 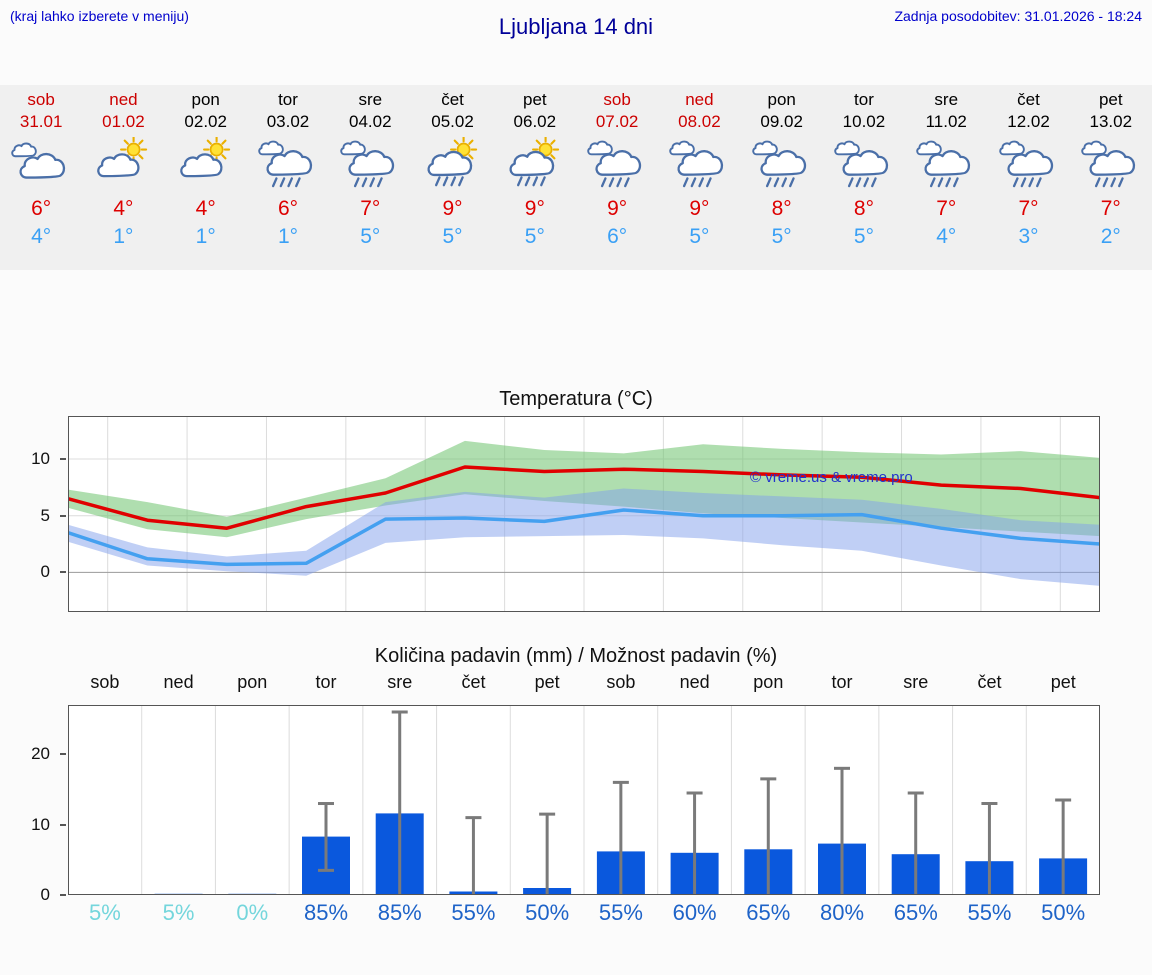 What do you see at coordinates (252, 912) in the screenshot?
I see `precip-probability: 0%` at bounding box center [252, 912].